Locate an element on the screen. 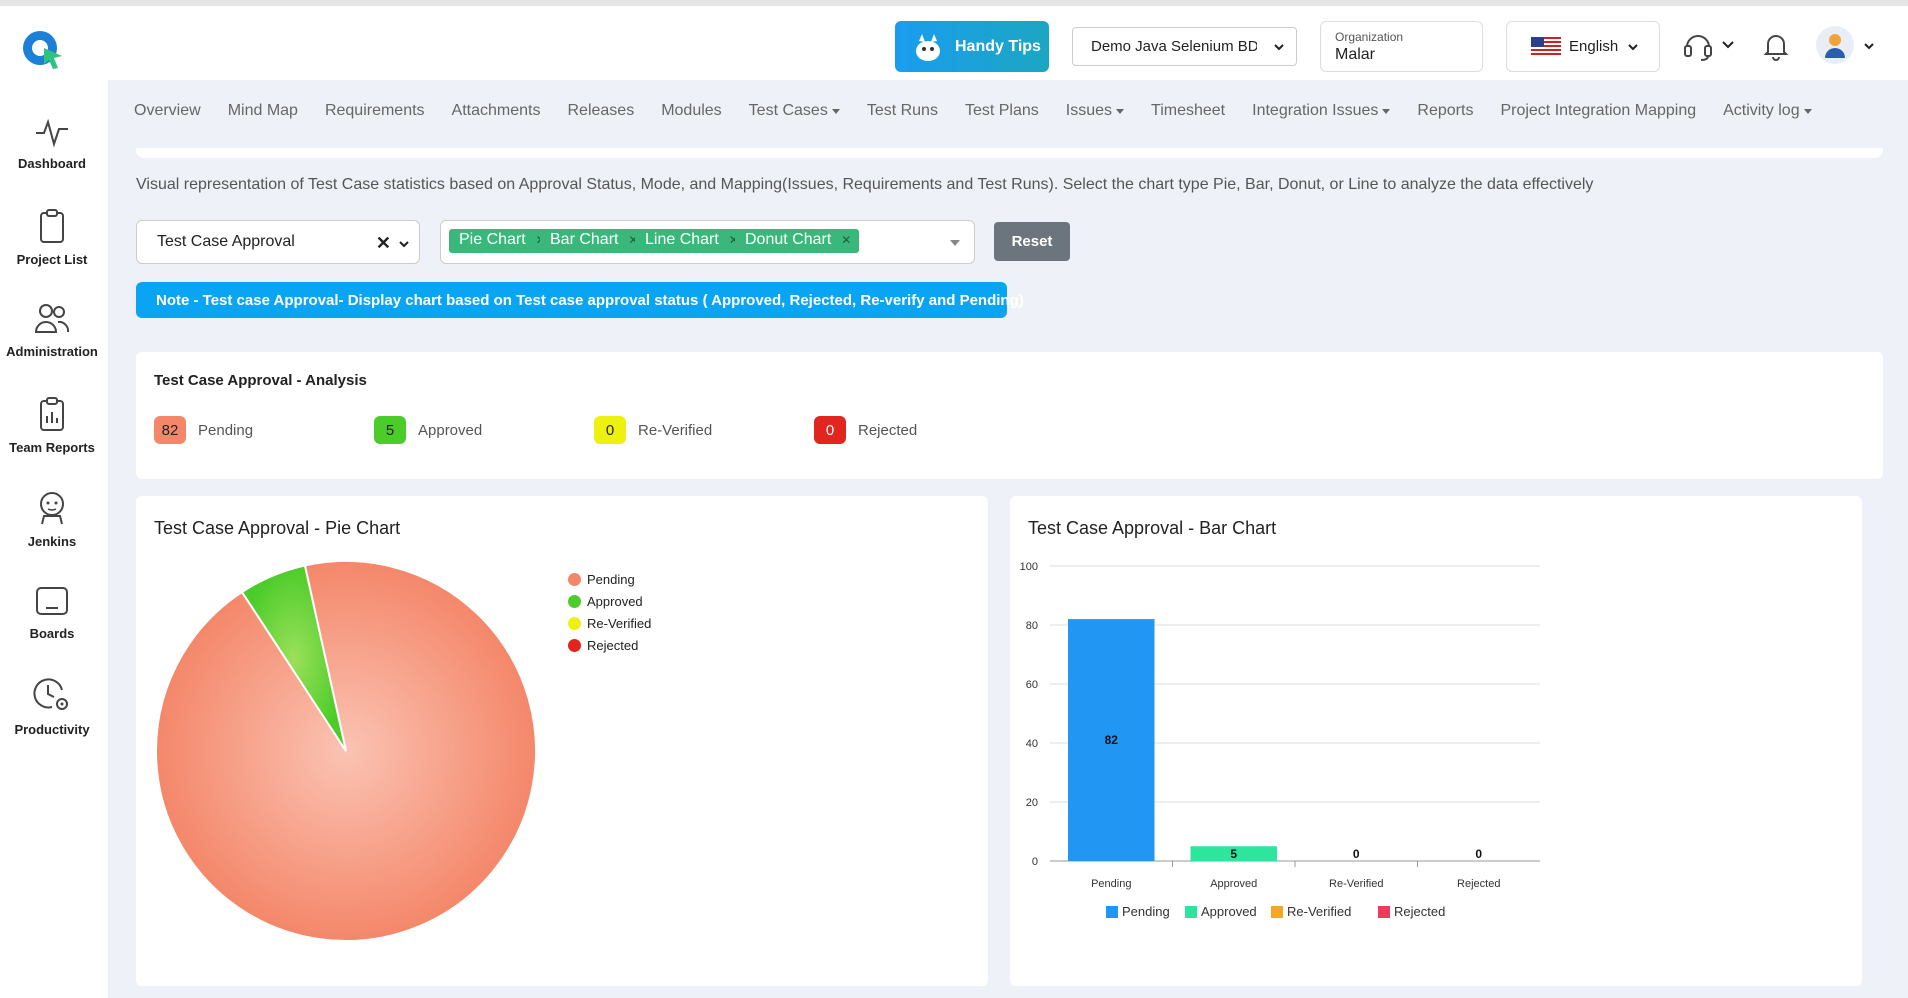 The width and height of the screenshot is (1908, 998). tab-overview: Overview is located at coordinates (167, 111).